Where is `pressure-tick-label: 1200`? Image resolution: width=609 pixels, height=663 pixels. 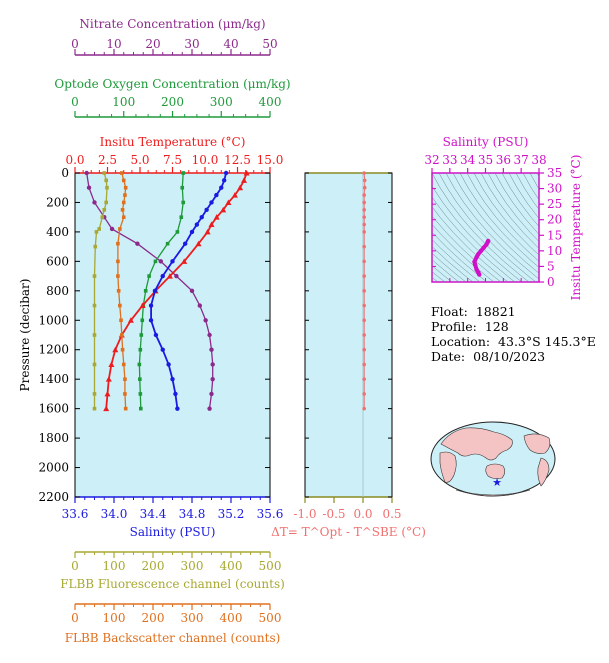
pressure-tick-label: 1200 is located at coordinates (53, 350).